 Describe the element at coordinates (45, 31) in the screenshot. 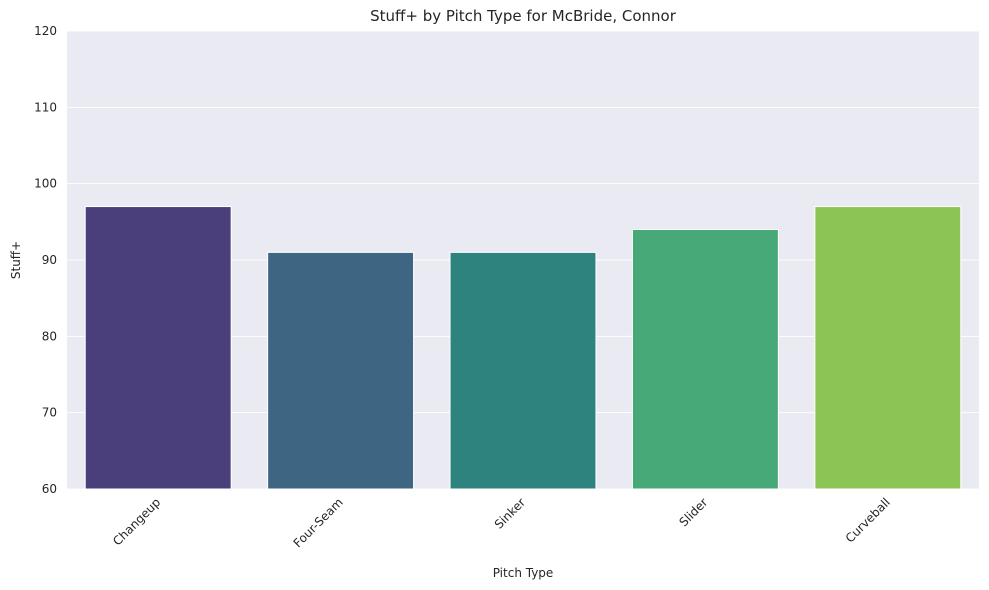

I see `y-tick-label: 120` at that location.